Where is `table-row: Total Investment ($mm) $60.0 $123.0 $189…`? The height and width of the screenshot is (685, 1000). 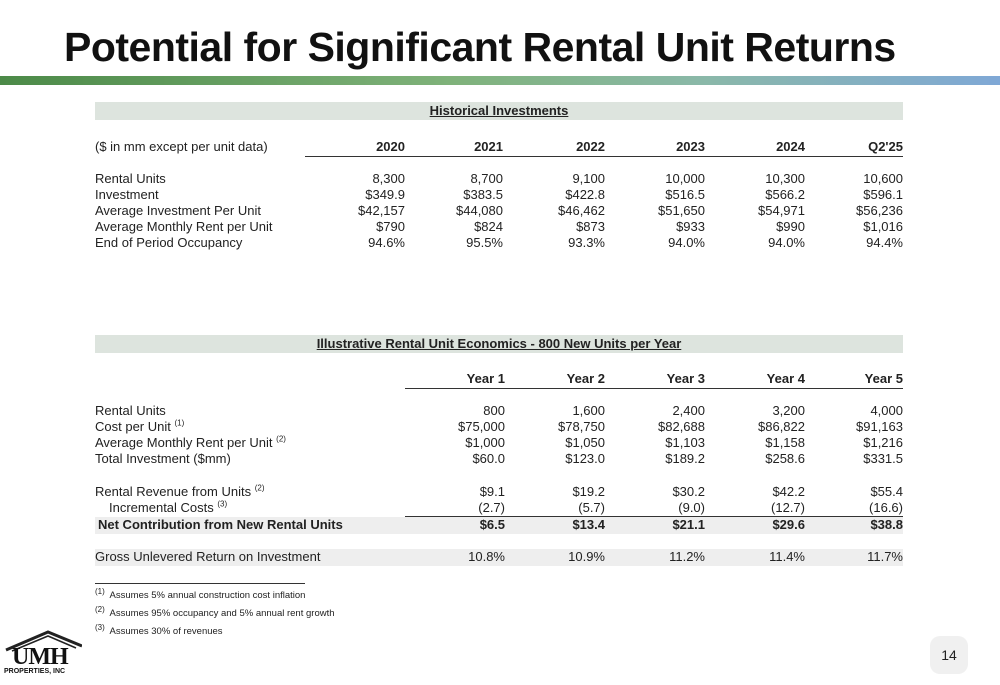 table-row: Total Investment ($mm) $60.0 $123.0 $189… is located at coordinates (499, 458).